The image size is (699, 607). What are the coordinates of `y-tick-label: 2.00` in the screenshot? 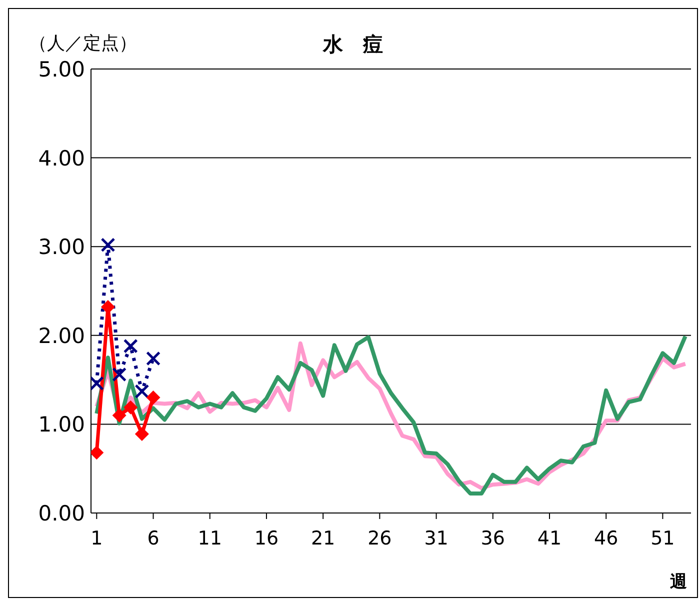 It's located at (61, 336).